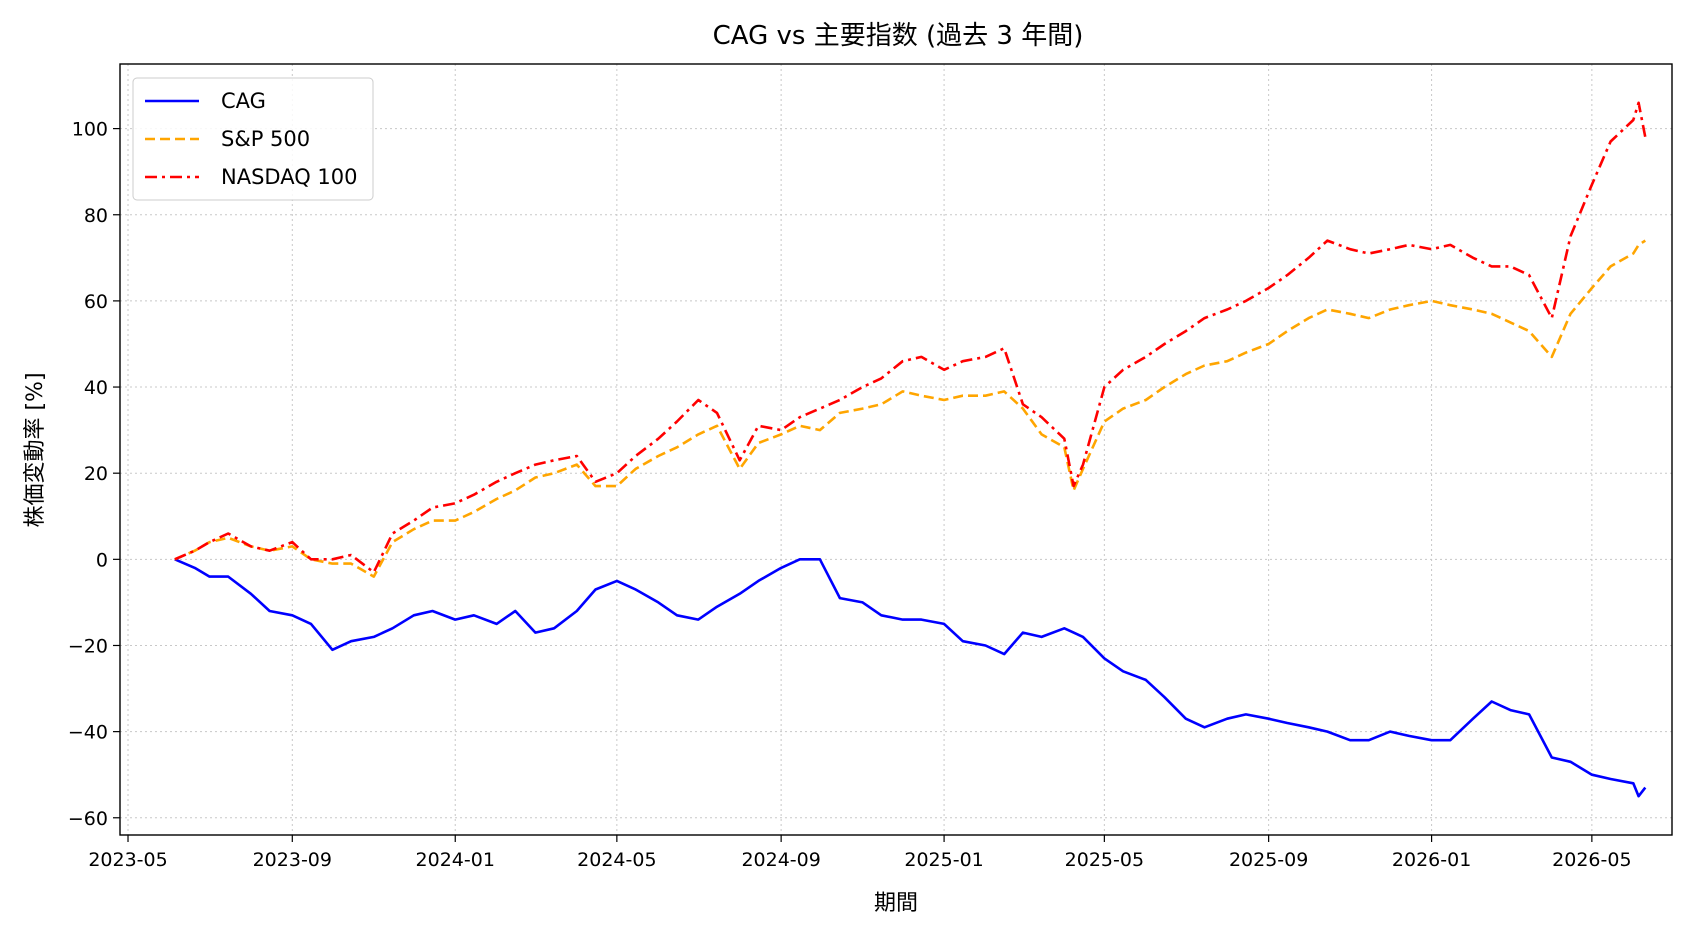  Describe the element at coordinates (96, 388) in the screenshot. I see `y-tick-label: 40` at that location.